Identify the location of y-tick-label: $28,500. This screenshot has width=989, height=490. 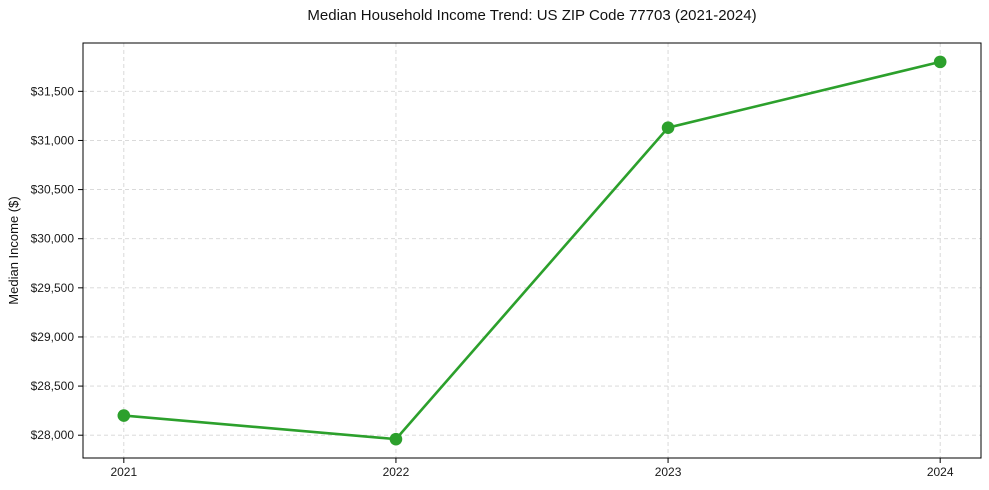
(53, 386).